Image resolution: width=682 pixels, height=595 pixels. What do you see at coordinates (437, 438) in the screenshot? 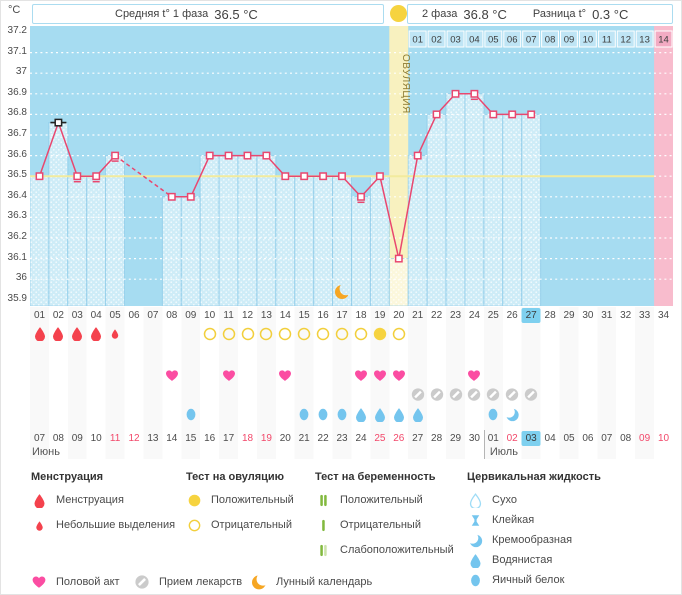
I see `calendar-date-28: 28` at bounding box center [437, 438].